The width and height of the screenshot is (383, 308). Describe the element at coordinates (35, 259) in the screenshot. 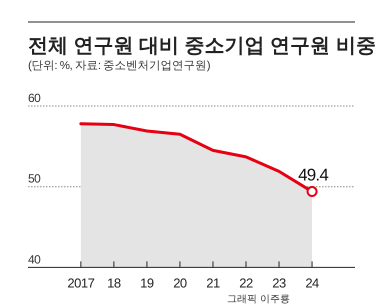

I see `y-tick-label: 40` at that location.